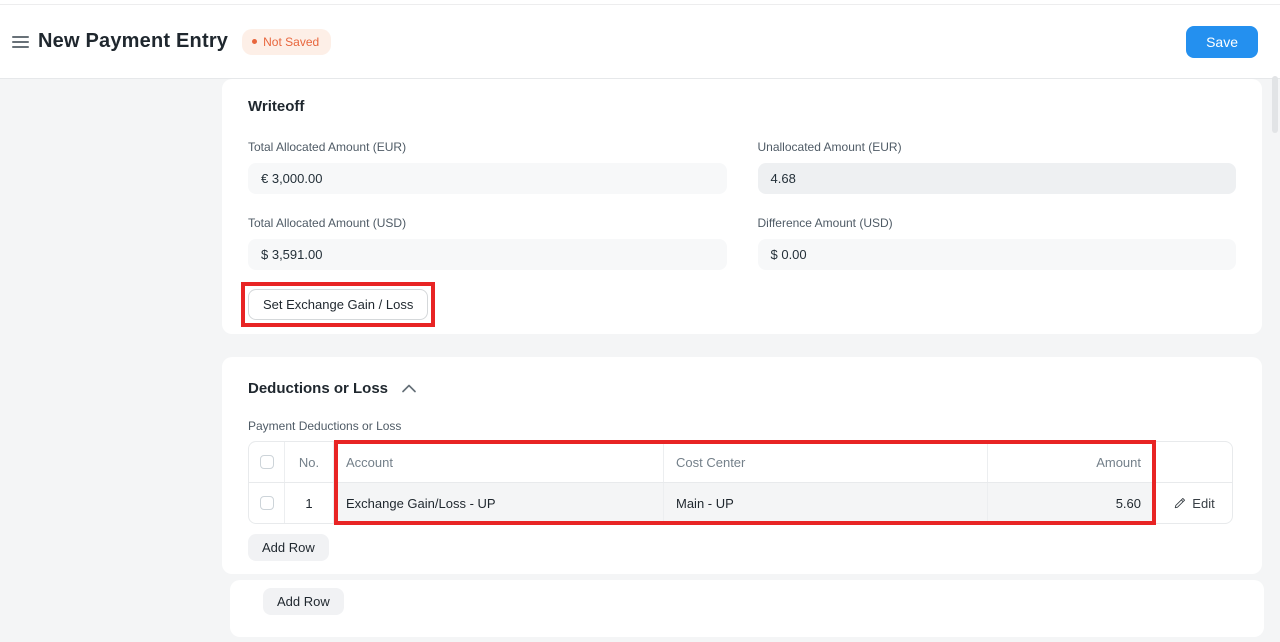 This screenshot has height=642, width=1280. I want to click on bottom-section: Add Row, so click(747, 608).